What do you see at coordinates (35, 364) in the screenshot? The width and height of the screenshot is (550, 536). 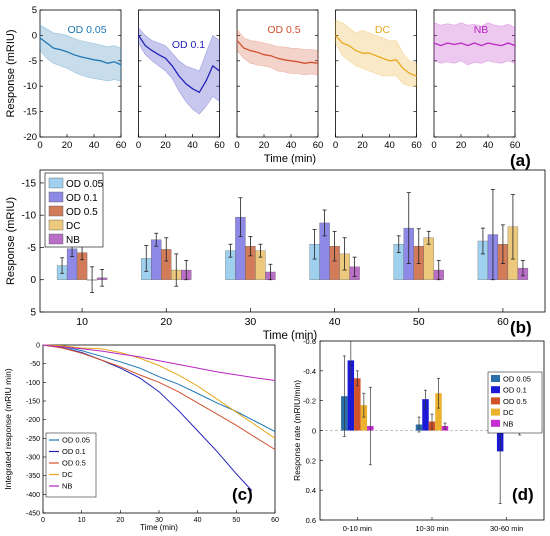 I see `c-ytick-label: -50` at bounding box center [35, 364].